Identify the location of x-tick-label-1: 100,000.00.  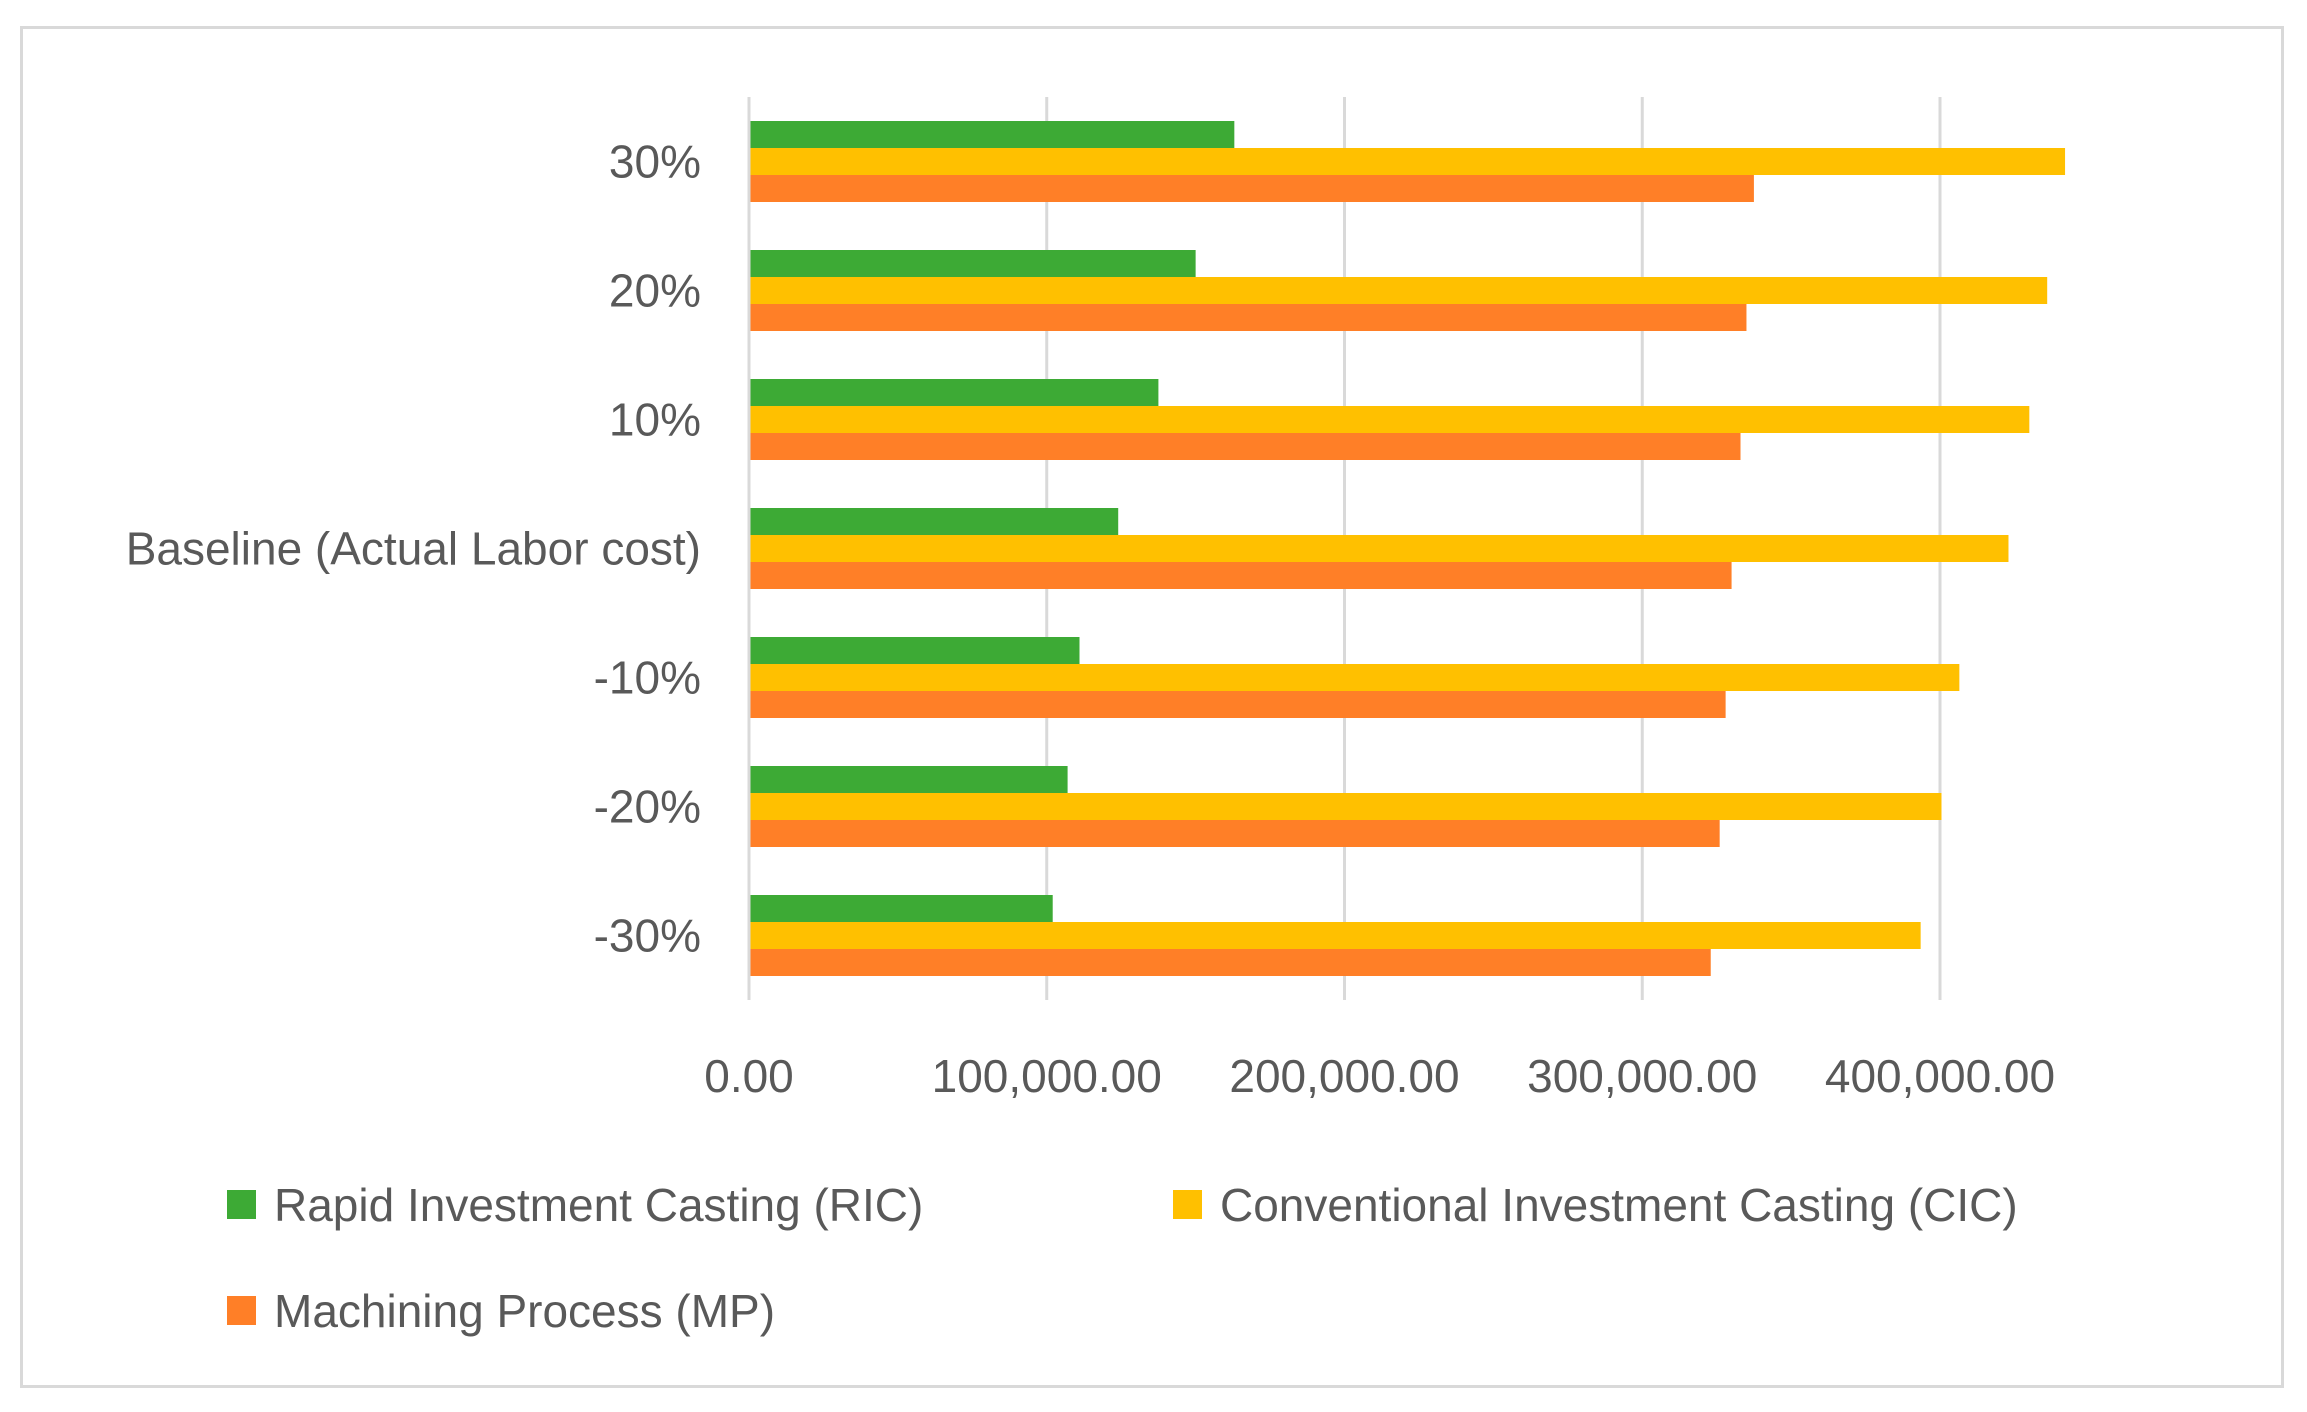
(1047, 1076).